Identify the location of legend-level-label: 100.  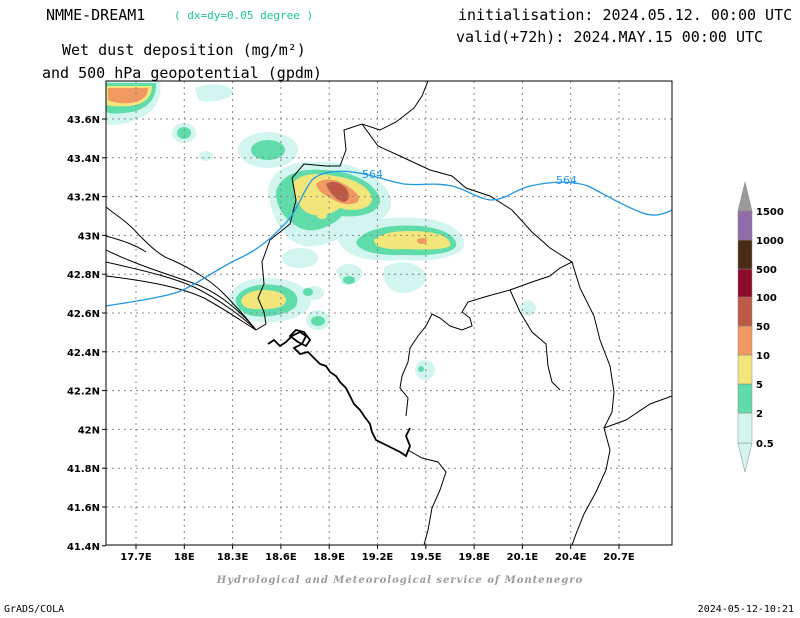
(766, 298).